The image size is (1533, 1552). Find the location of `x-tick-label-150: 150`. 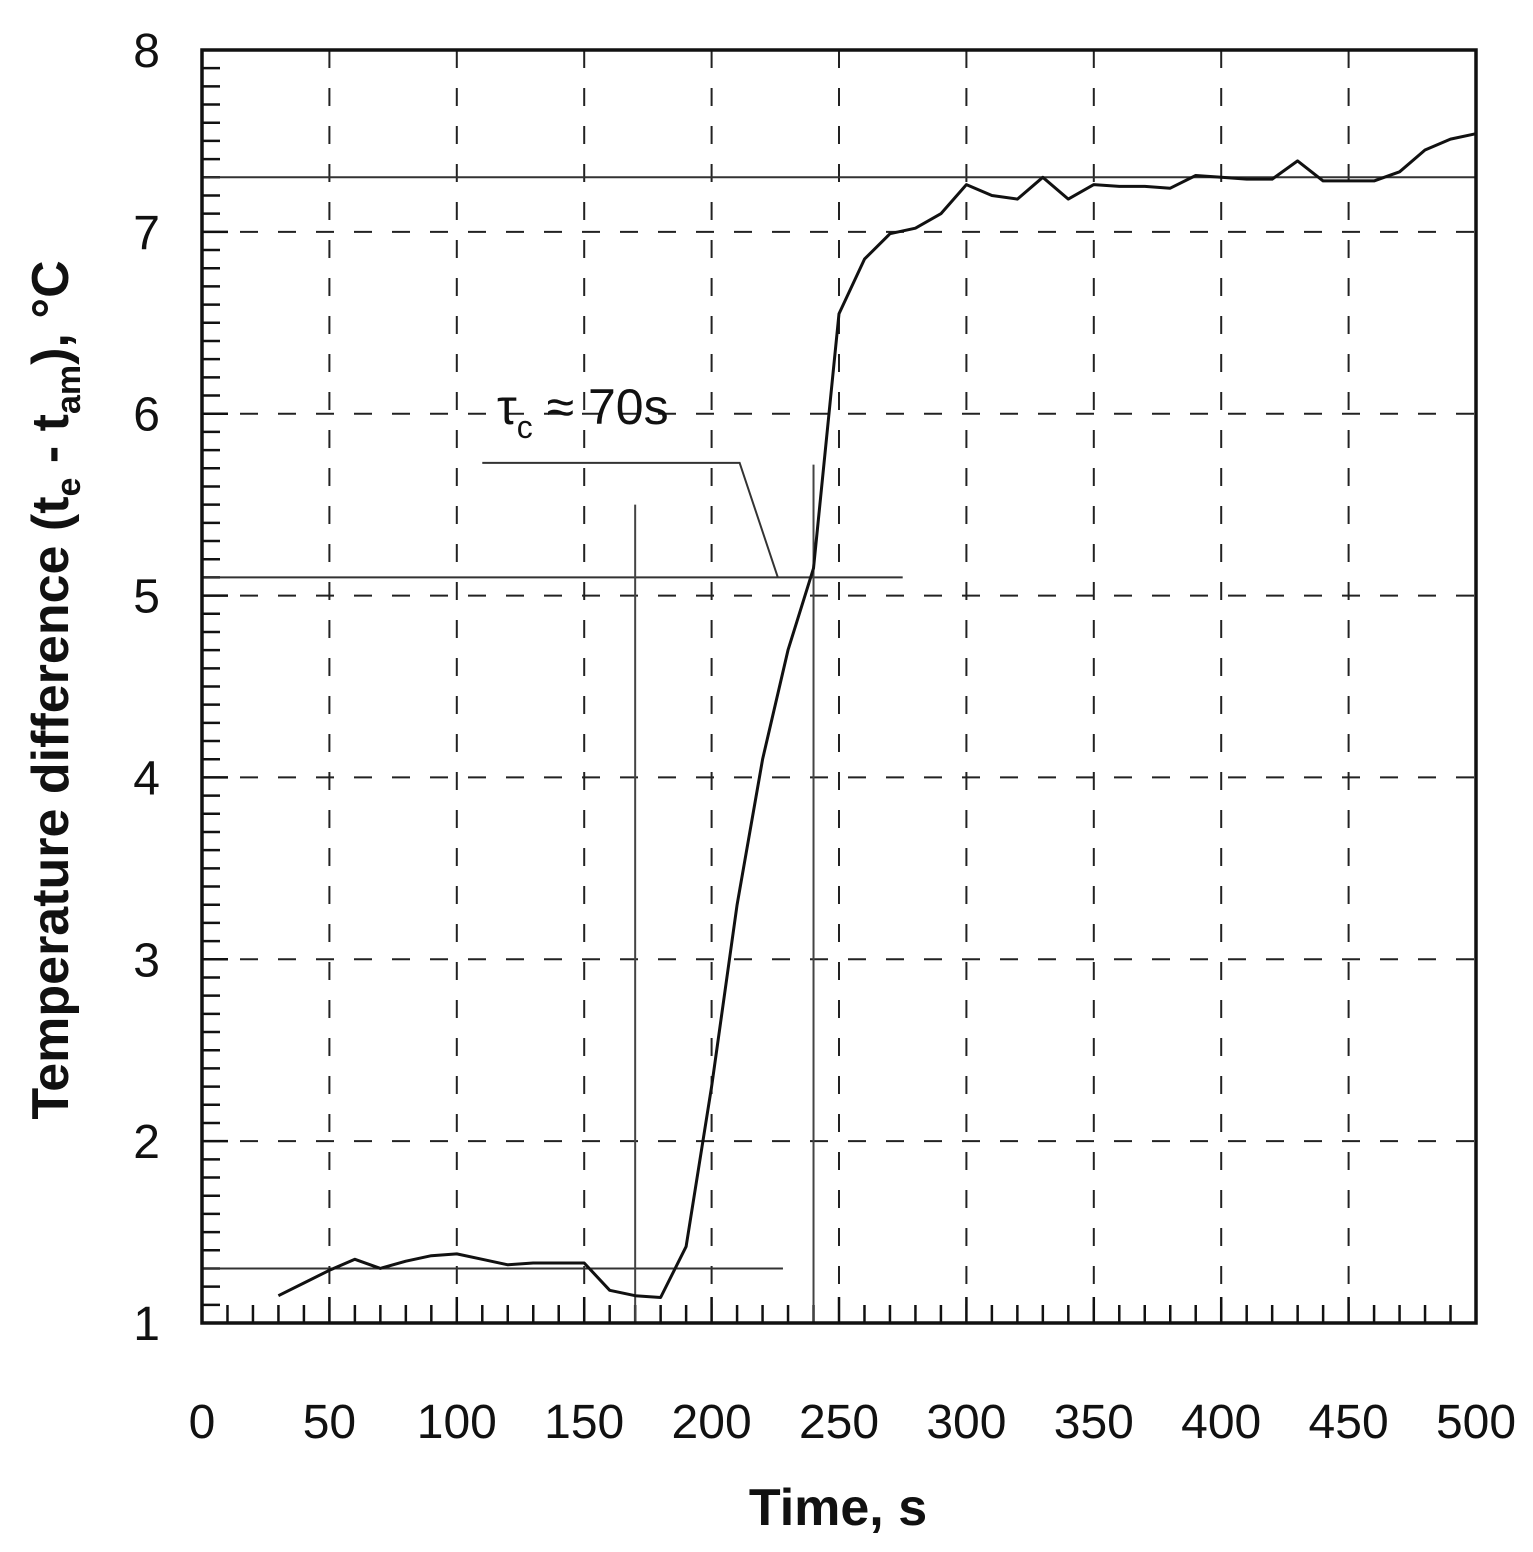

x-tick-label-150: 150 is located at coordinates (584, 1422).